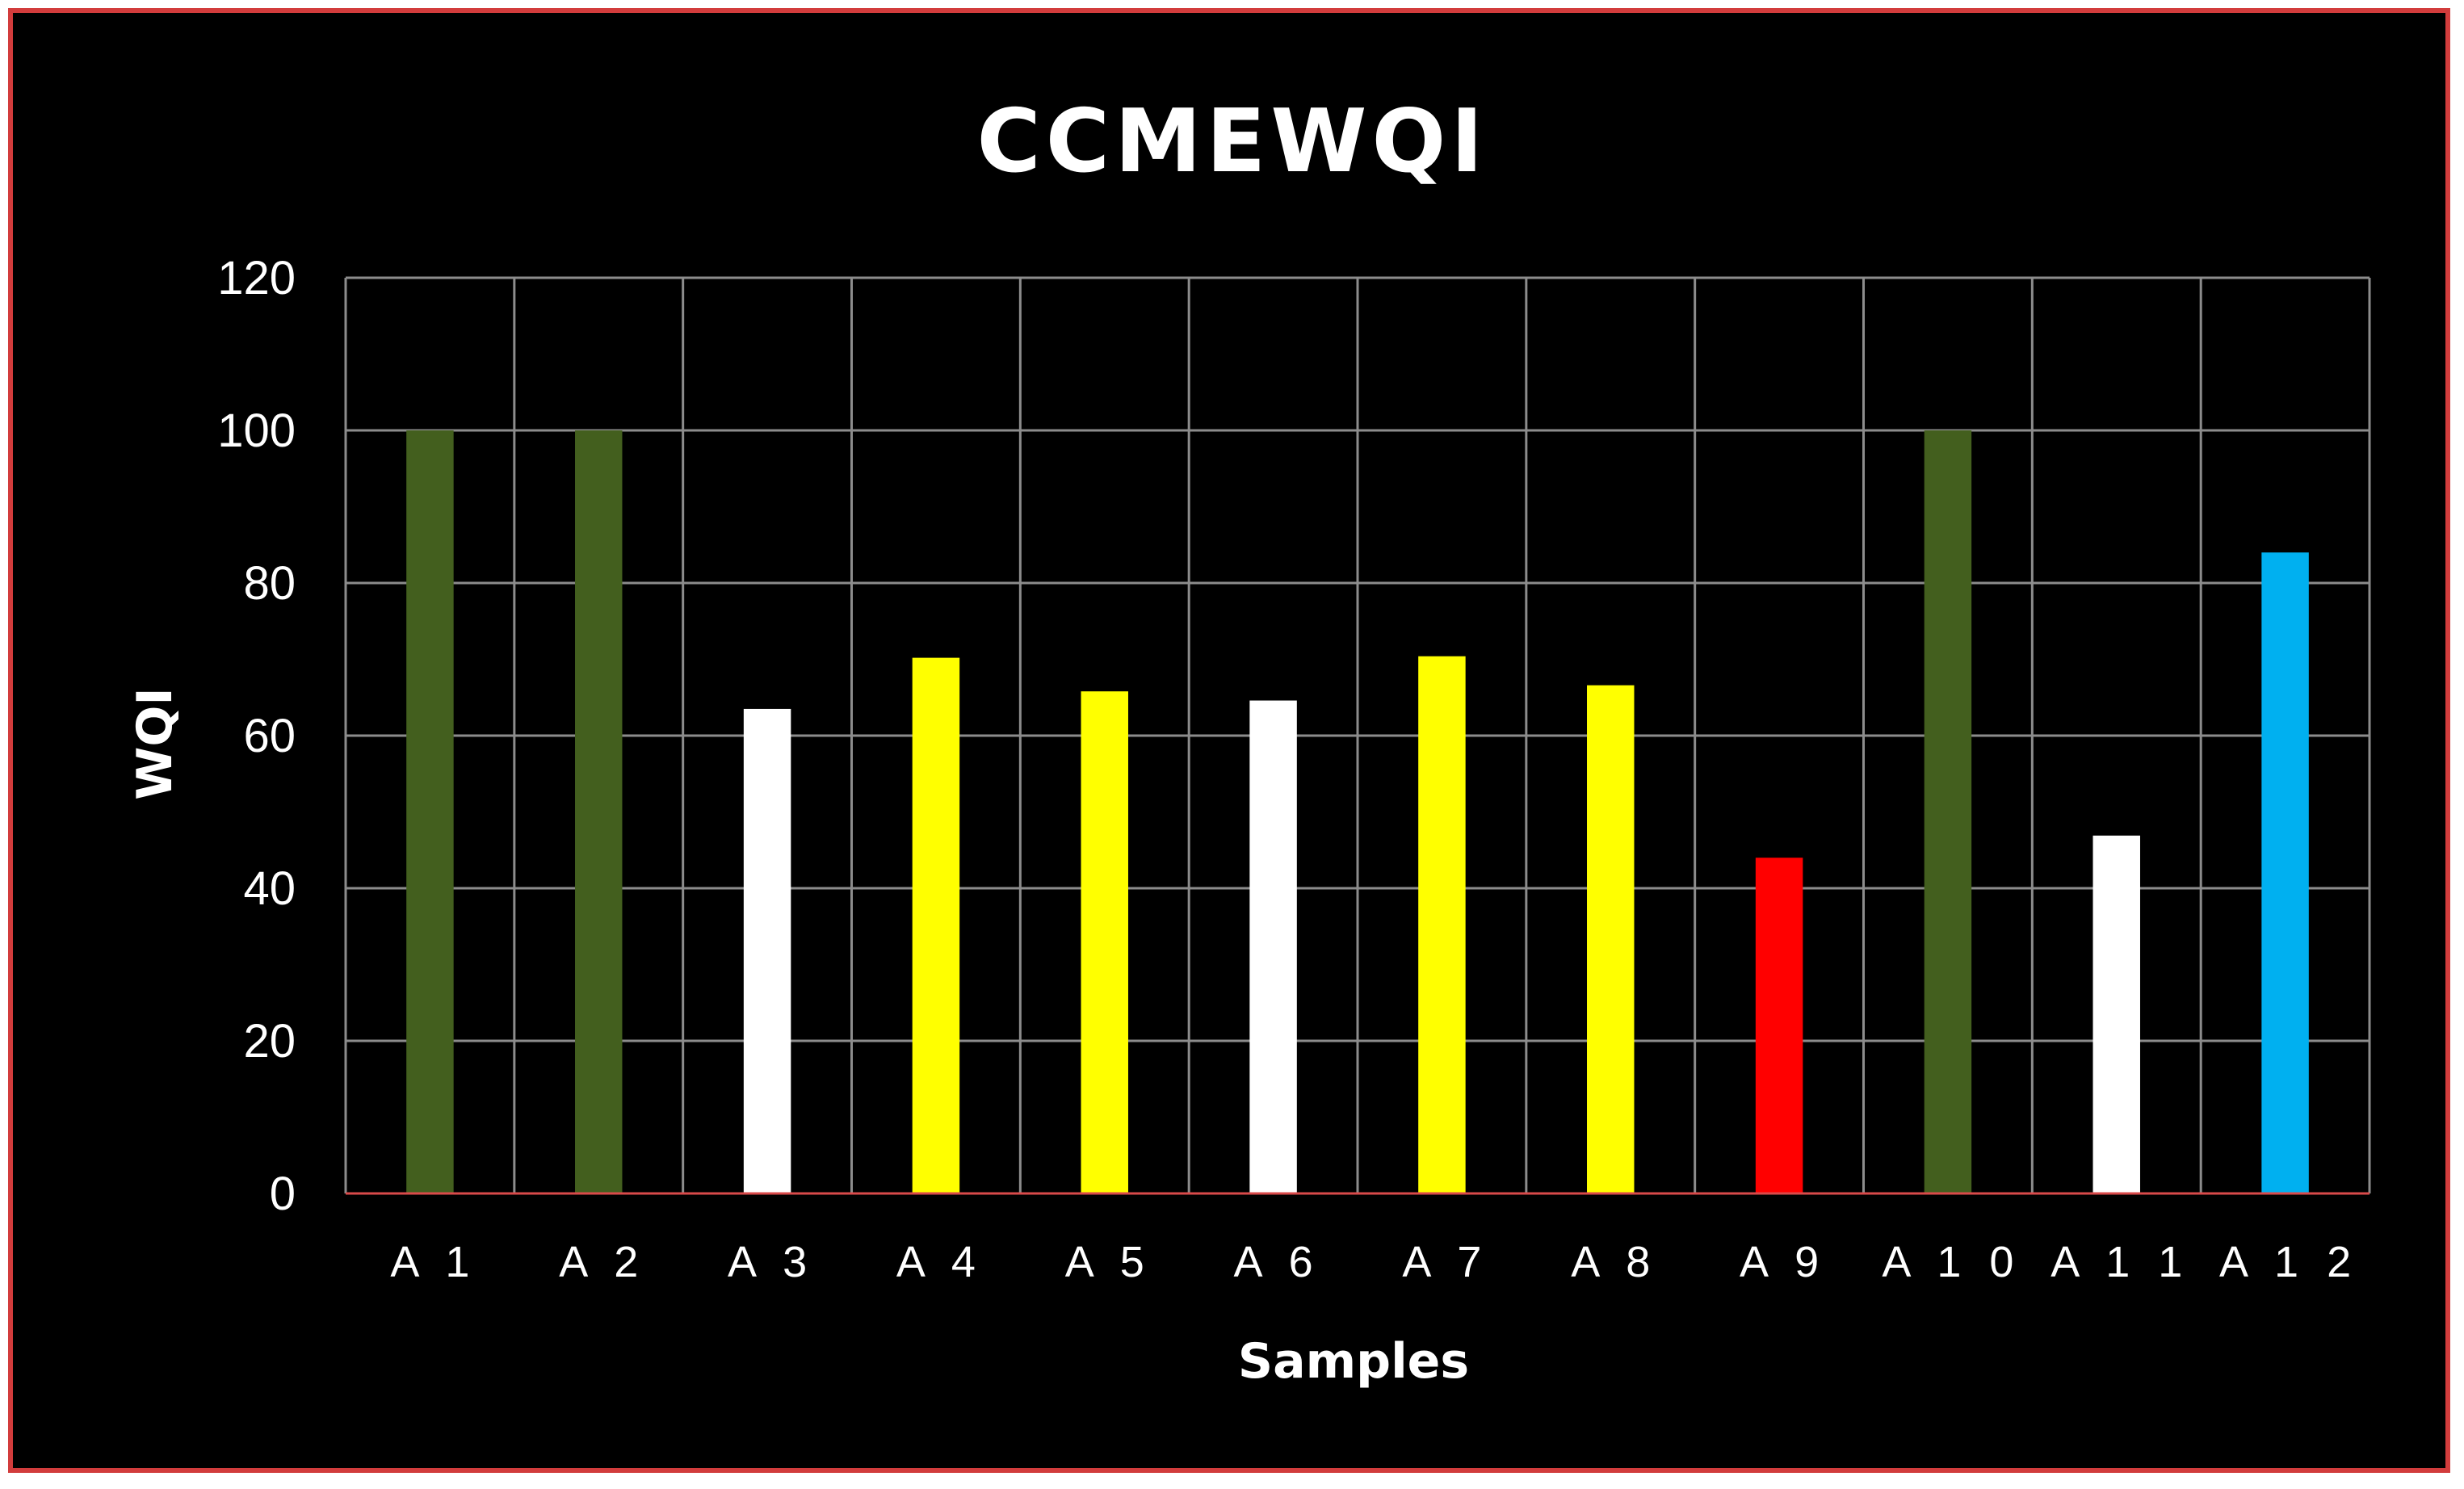 The width and height of the screenshot is (2464, 1489). I want to click on y-tick-label: 20, so click(269, 1041).